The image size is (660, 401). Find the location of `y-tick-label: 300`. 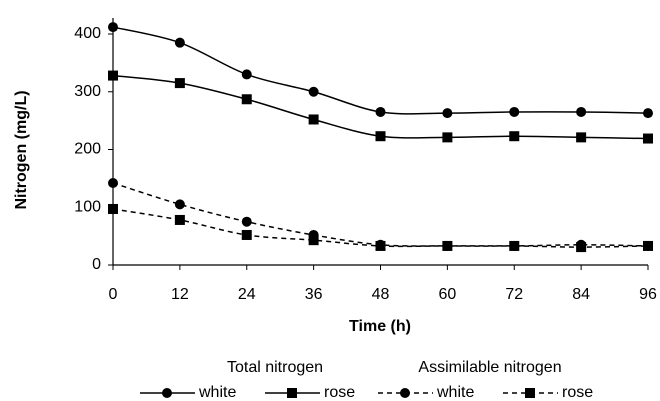

y-tick-label: 300 is located at coordinates (87, 91).